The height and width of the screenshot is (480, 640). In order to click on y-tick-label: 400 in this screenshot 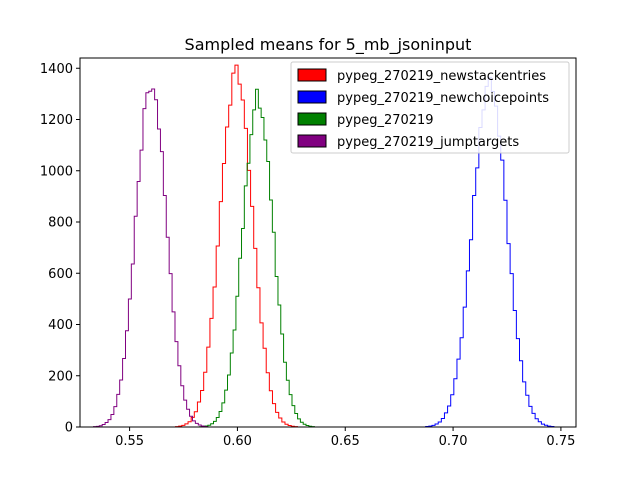, I will do `click(60, 325)`.